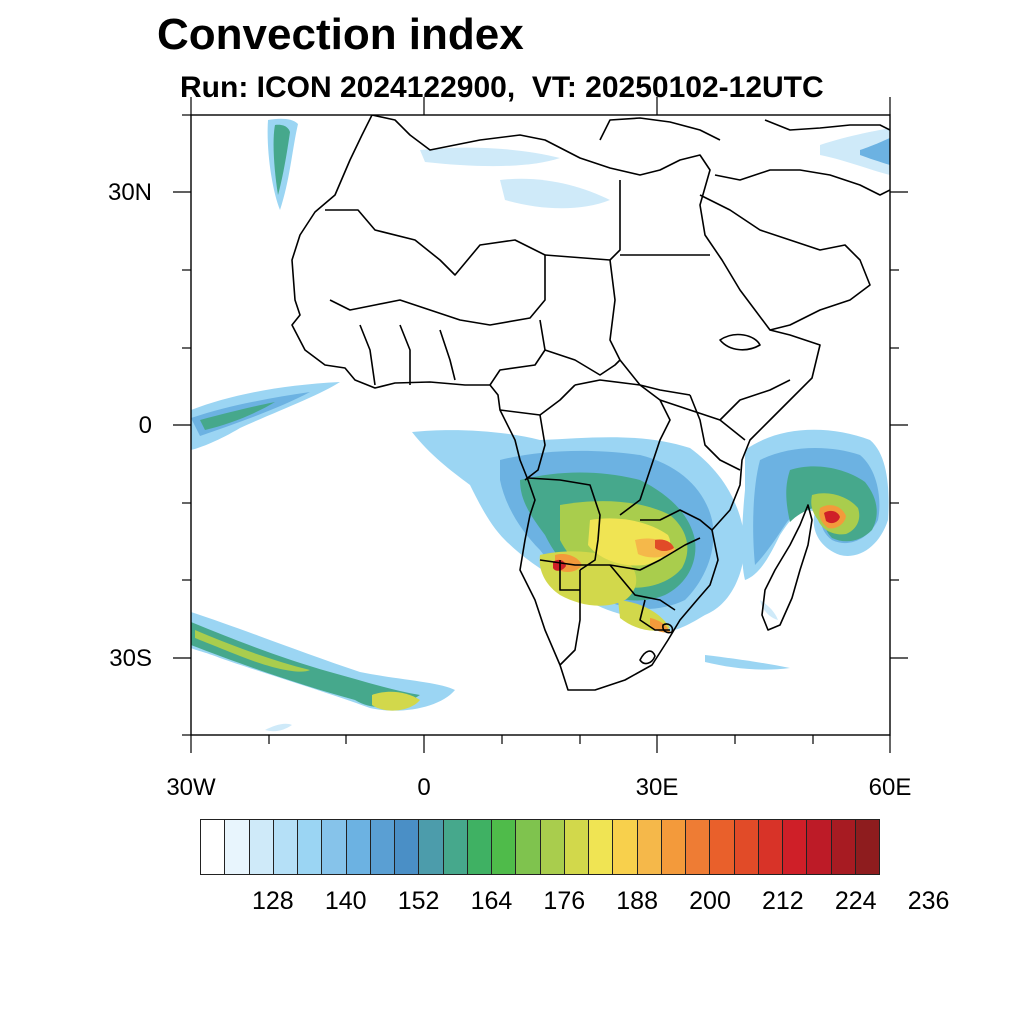 This screenshot has height=1024, width=1024. What do you see at coordinates (782, 901) in the screenshot?
I see `colorbar-tick-label: 212` at bounding box center [782, 901].